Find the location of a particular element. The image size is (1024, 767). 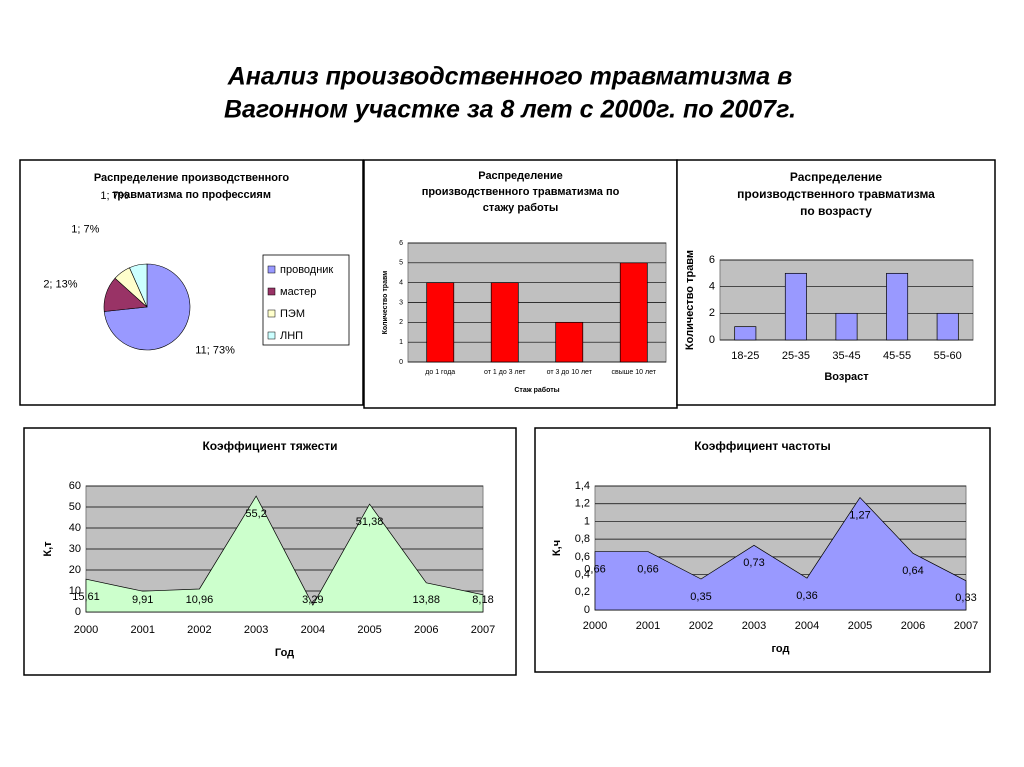

y-tick-label: 5 is located at coordinates (401, 263).